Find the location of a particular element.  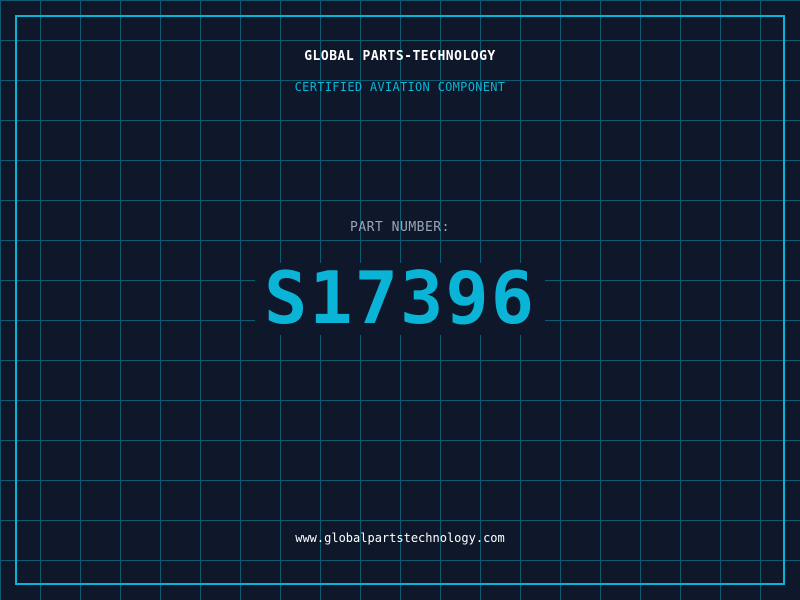

brand-title: GLOBAL PARTS-TECHNOLOGY is located at coordinates (400, 56).